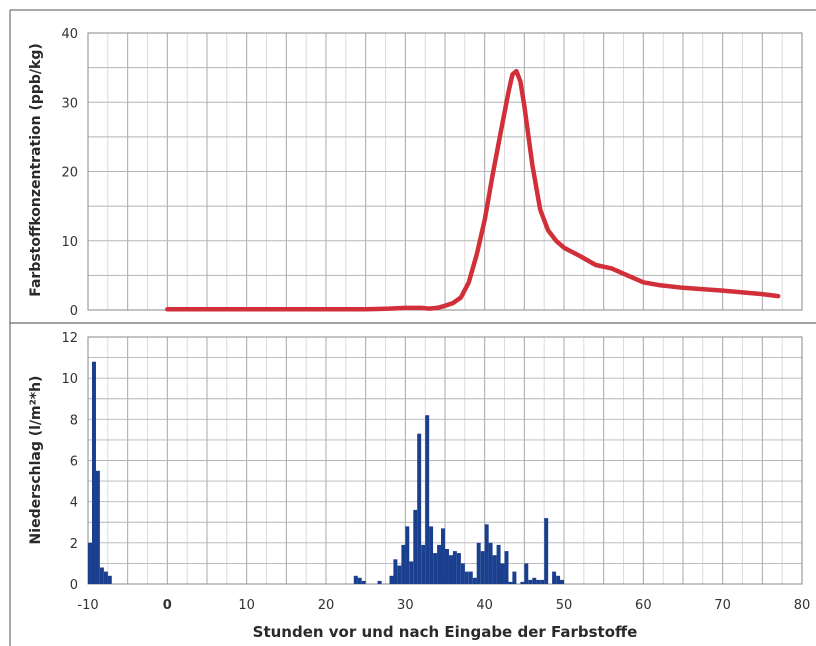  I want to click on y-tick-label: 12, so click(69, 338).